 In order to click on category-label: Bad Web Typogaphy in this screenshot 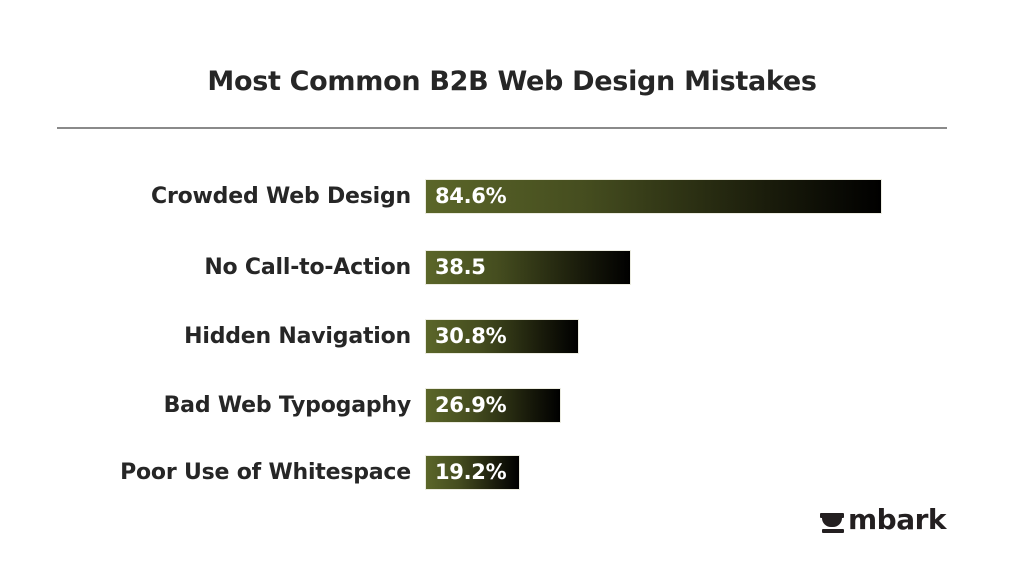, I will do `click(287, 405)`.